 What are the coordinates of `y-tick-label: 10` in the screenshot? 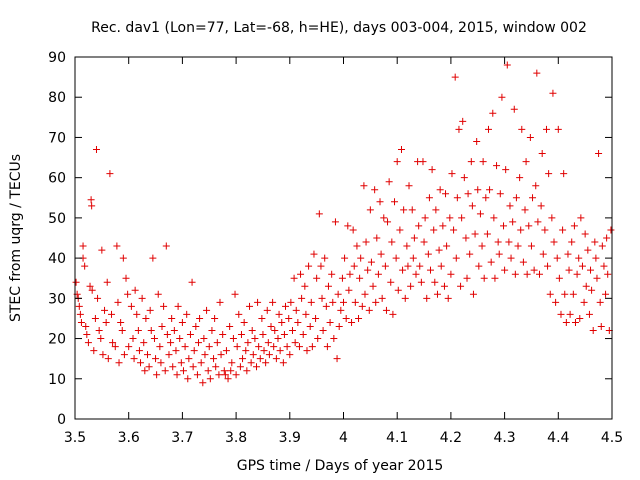 It's located at (57, 380).